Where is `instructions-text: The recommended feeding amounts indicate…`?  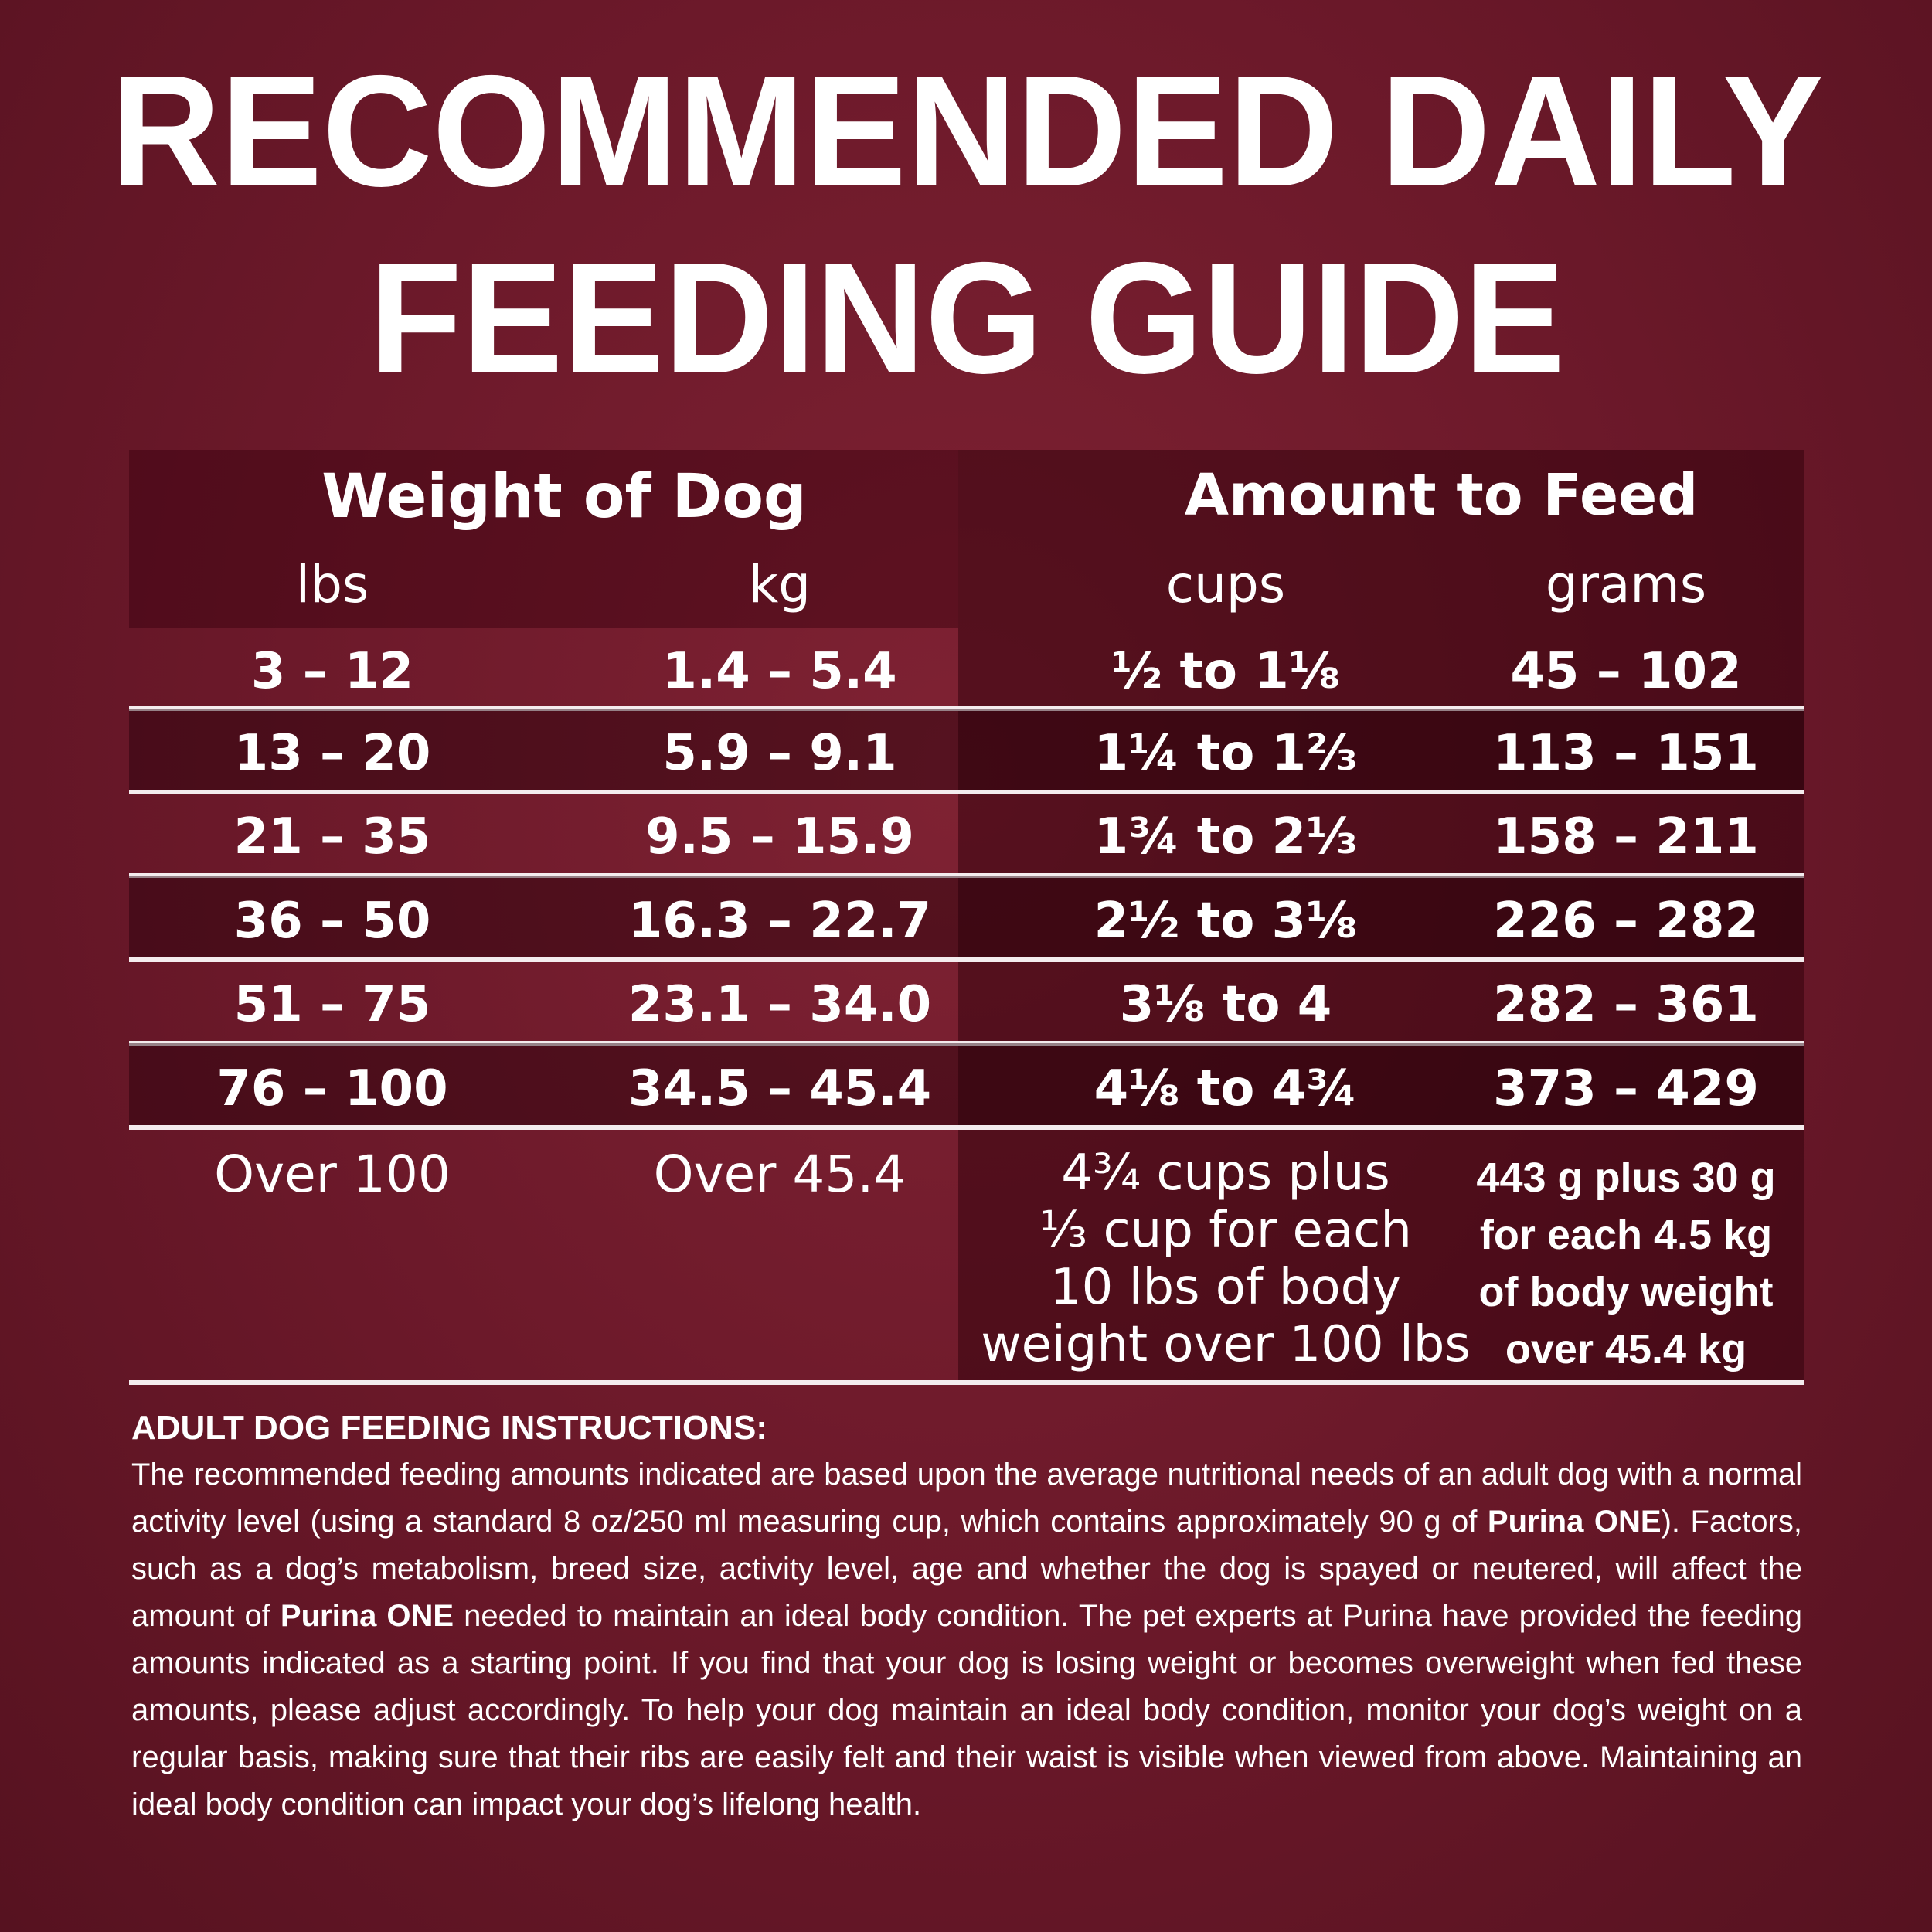
instructions-text: The recommended feeding amounts indicate… is located at coordinates (967, 1498).